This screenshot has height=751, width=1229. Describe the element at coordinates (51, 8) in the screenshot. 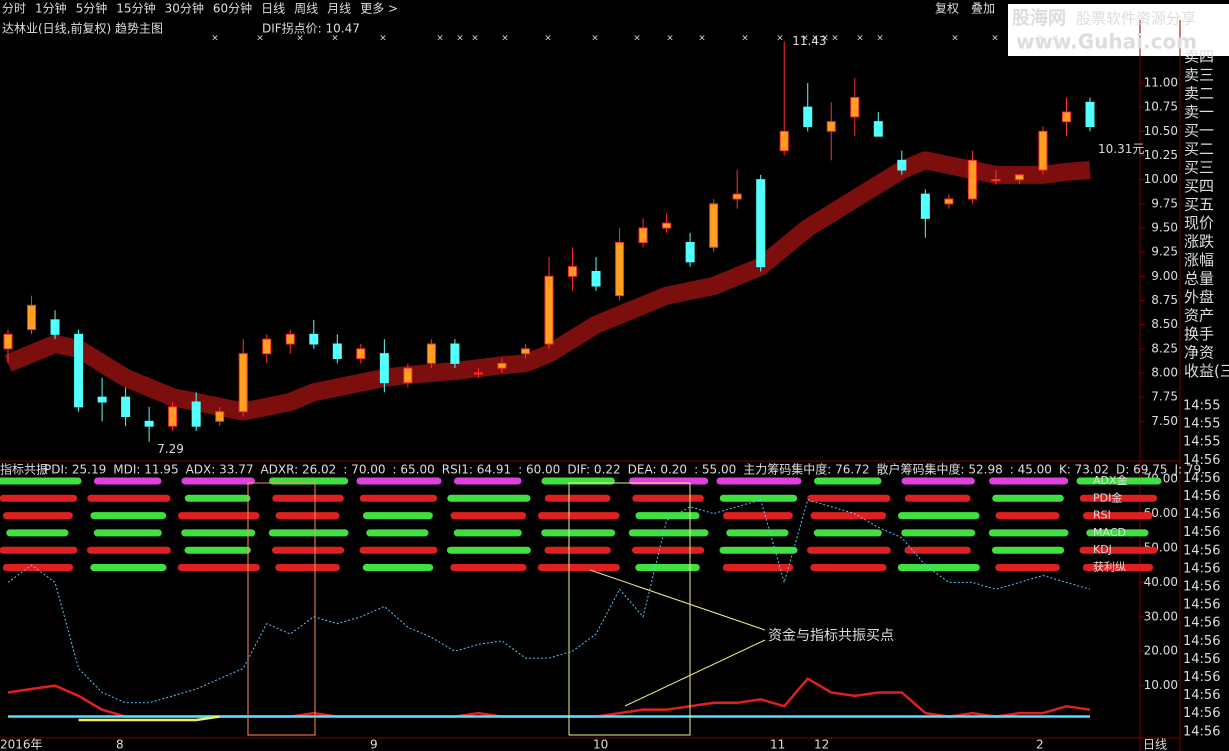

I see `toolbar-tab: 1分钟` at that location.